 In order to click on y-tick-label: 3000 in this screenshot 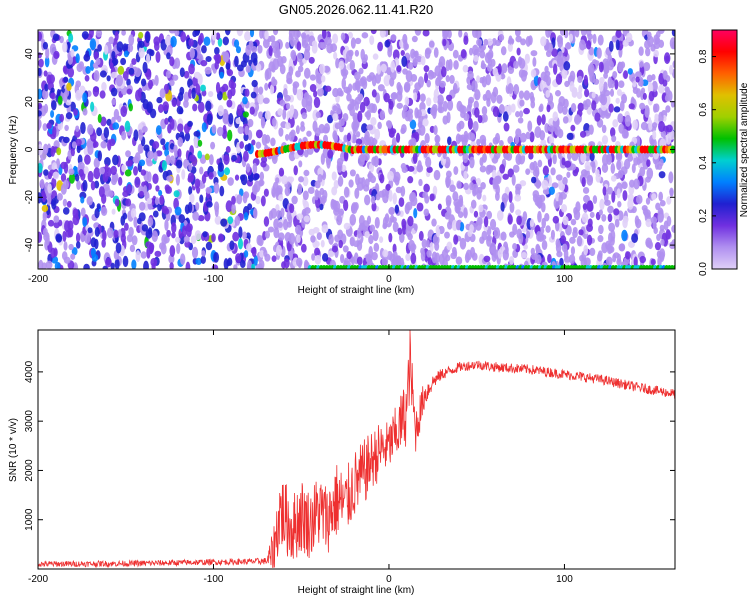, I will do `click(29, 421)`.